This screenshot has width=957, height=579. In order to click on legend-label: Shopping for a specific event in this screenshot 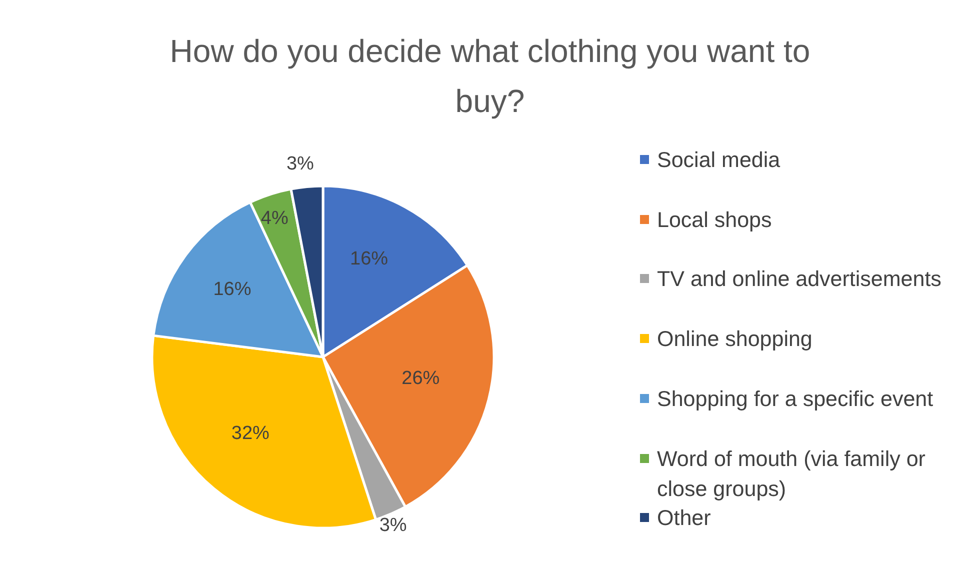, I will do `click(795, 399)`.